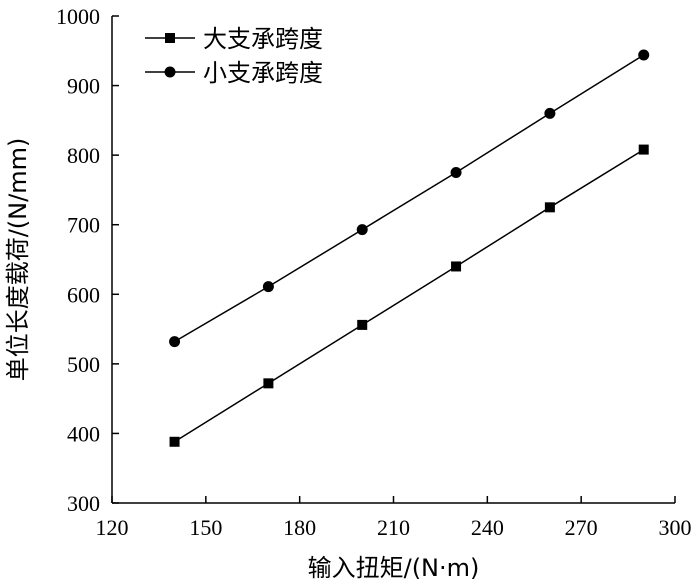  What do you see at coordinates (675, 527) in the screenshot?
I see `x-tick-label: 300` at bounding box center [675, 527].